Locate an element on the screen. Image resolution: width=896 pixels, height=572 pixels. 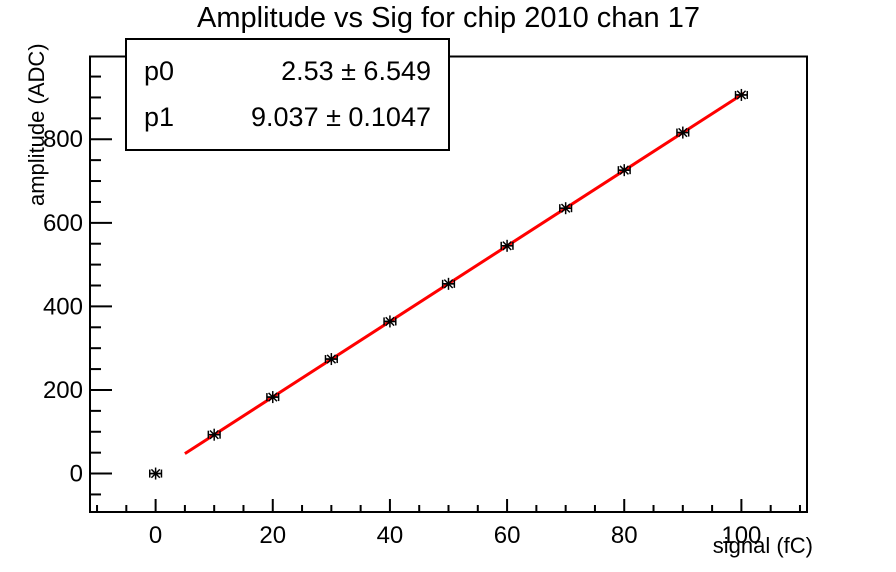
stats-row-p1: p1 9.037 ± 0.1047 is located at coordinates (287, 117).